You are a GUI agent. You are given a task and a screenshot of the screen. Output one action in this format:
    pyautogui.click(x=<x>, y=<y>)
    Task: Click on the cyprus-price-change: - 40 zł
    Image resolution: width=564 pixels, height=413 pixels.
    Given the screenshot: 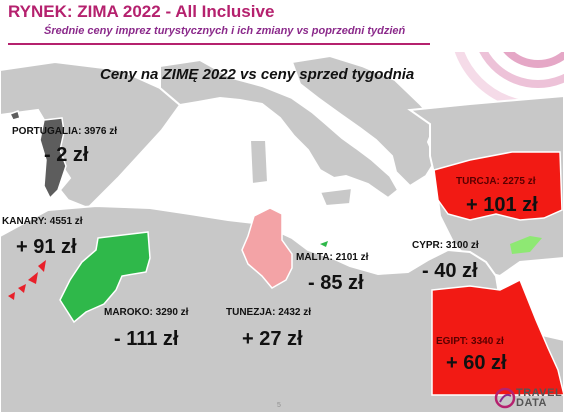 What is the action you would take?
    pyautogui.click(x=450, y=271)
    